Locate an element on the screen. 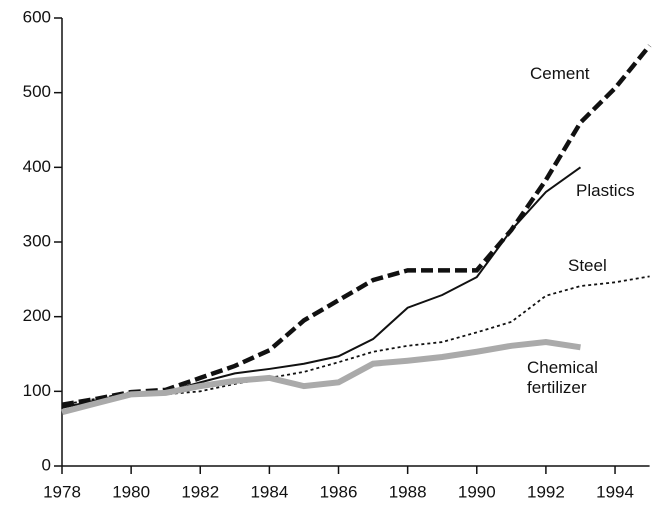  y-tick-label: 300 is located at coordinates (37, 240).